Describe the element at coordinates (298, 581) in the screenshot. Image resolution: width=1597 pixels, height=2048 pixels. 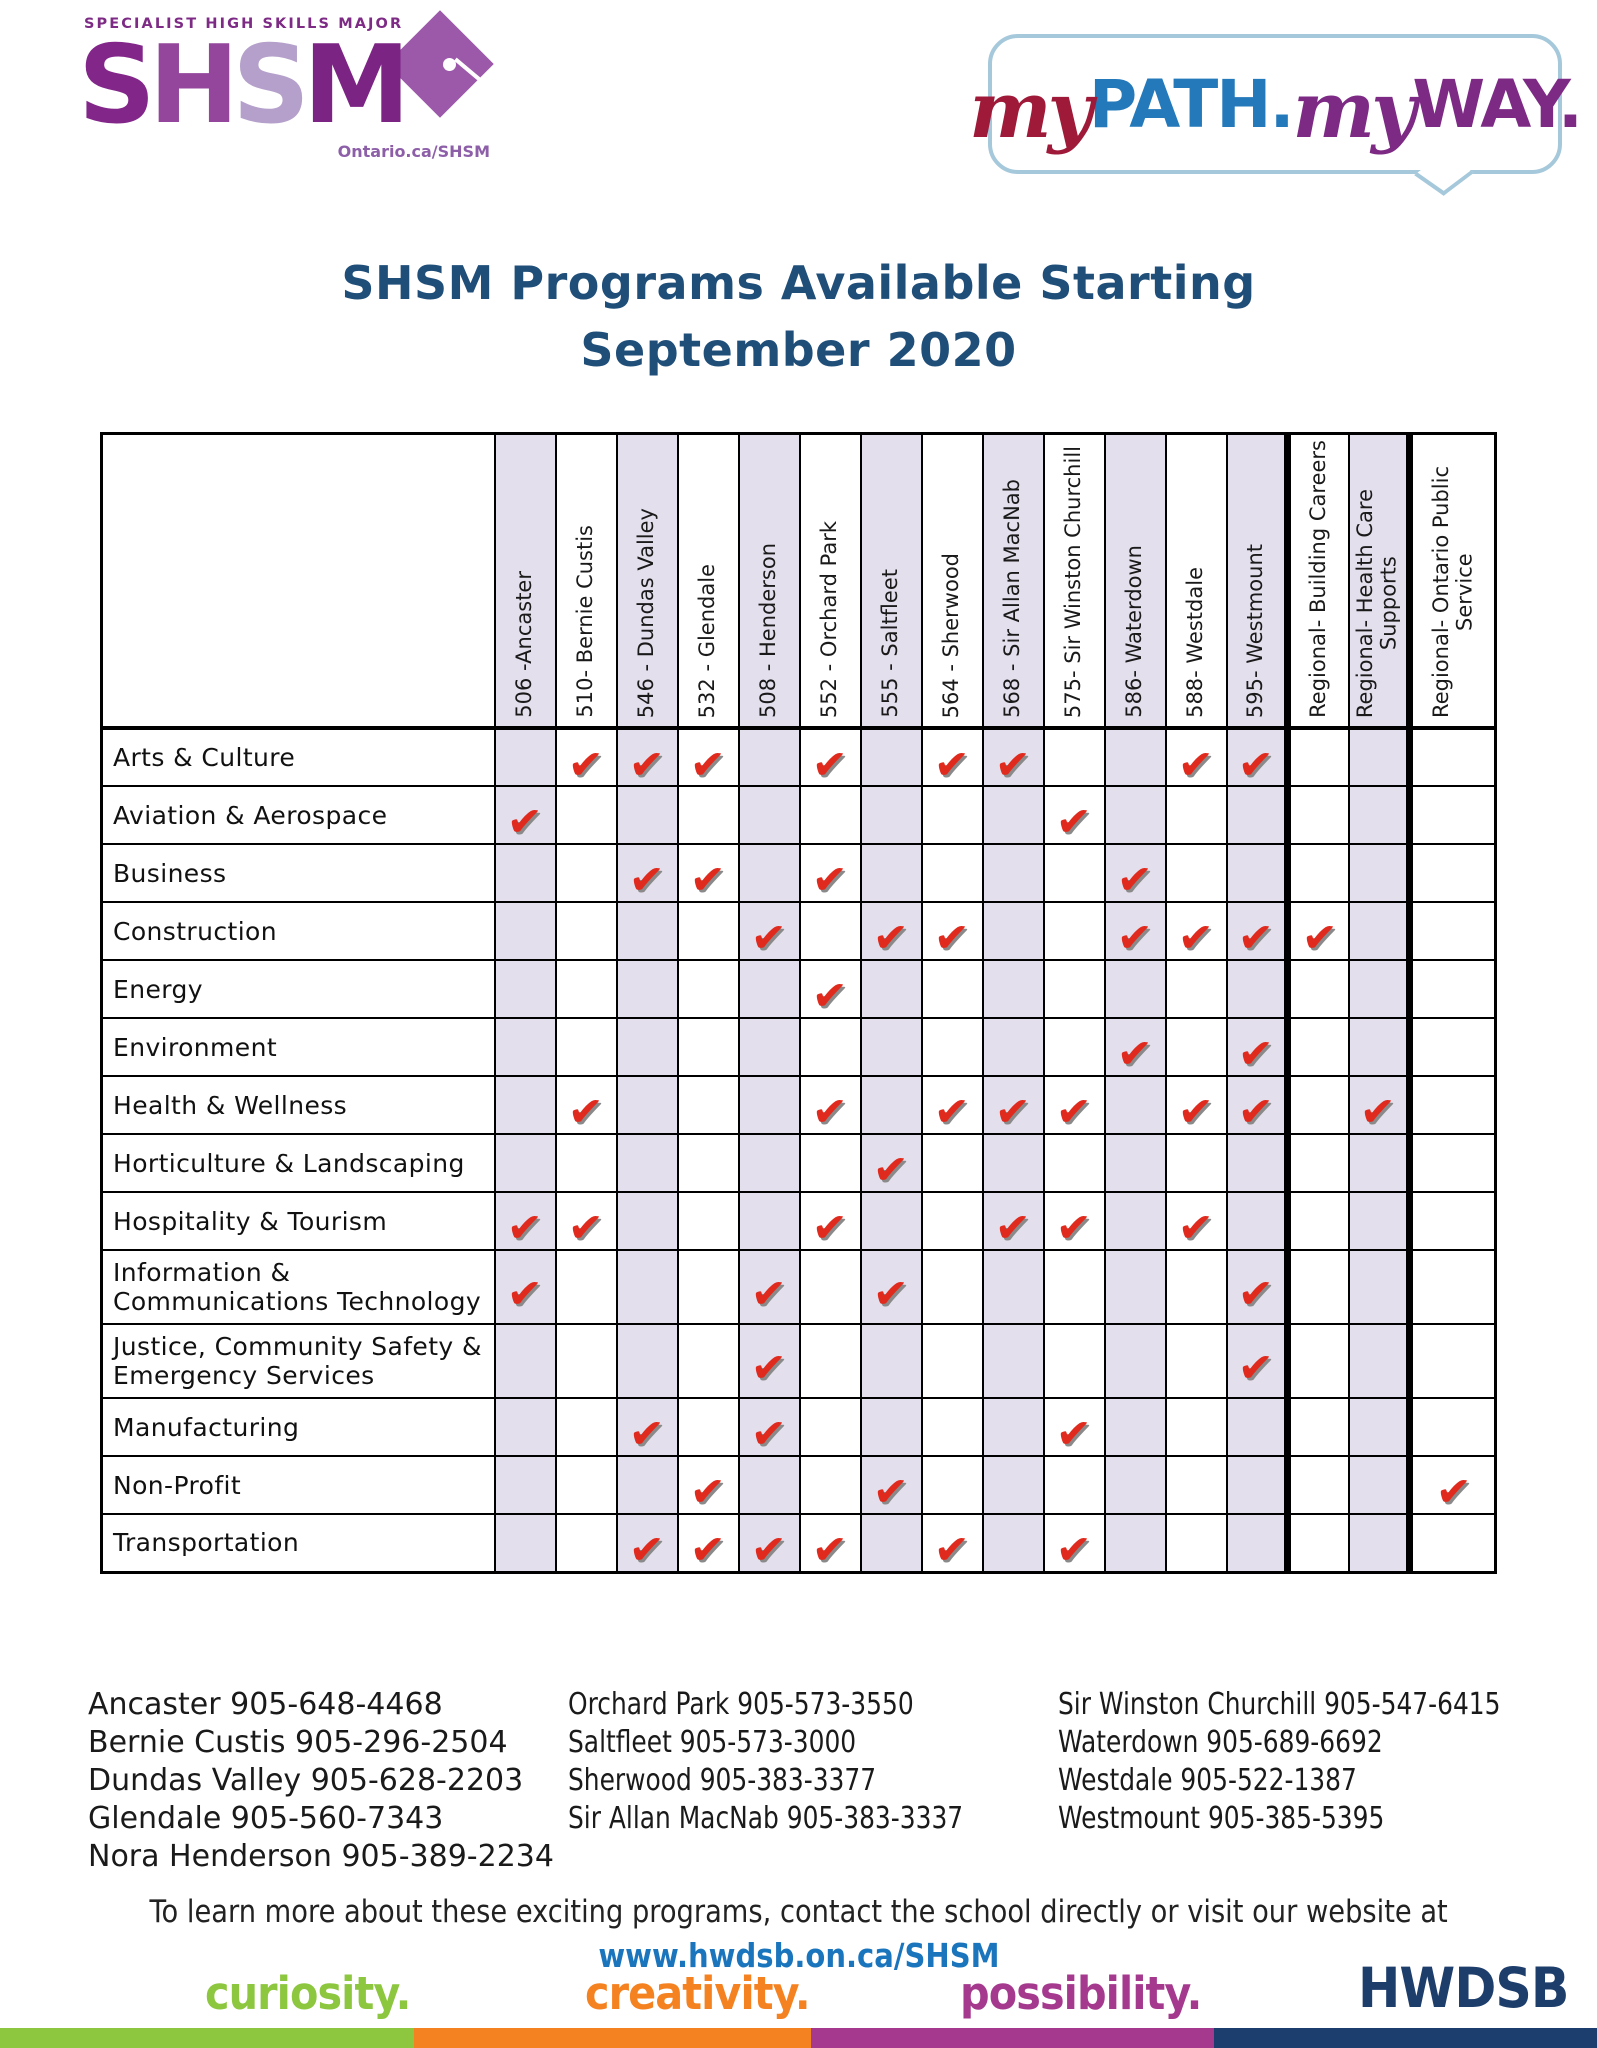
I see `table-corner-cell` at that location.